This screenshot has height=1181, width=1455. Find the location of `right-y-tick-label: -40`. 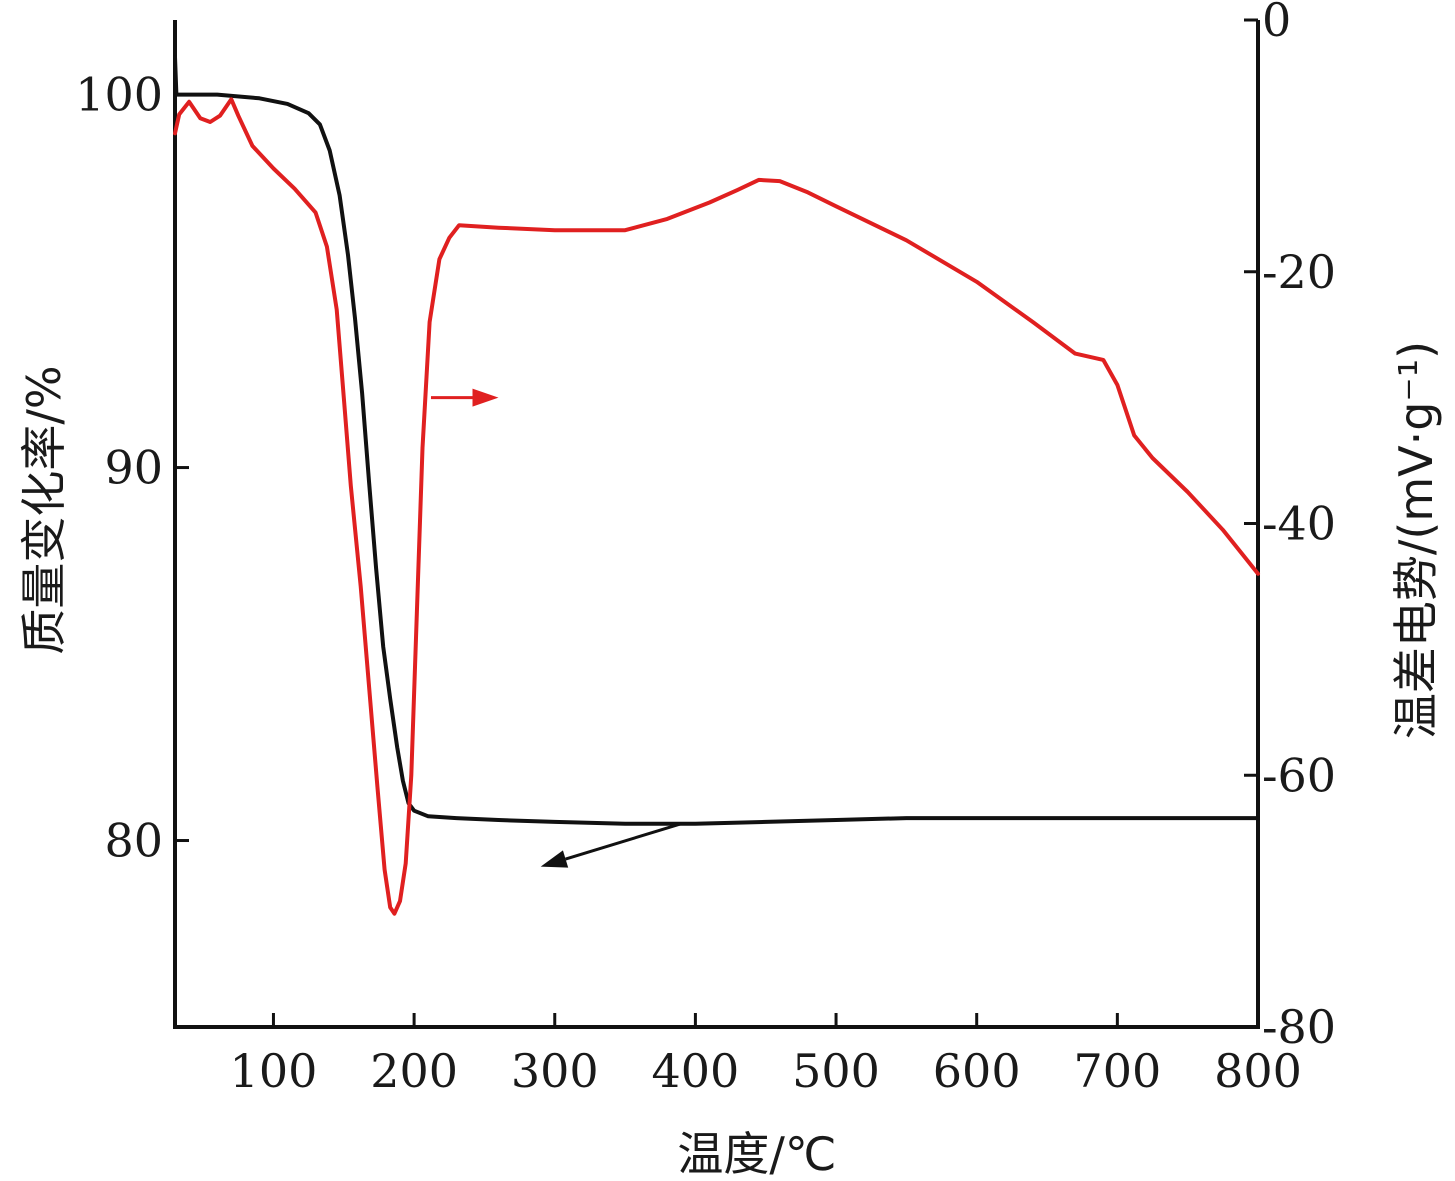

right-y-tick-label: -40 is located at coordinates (1299, 524).